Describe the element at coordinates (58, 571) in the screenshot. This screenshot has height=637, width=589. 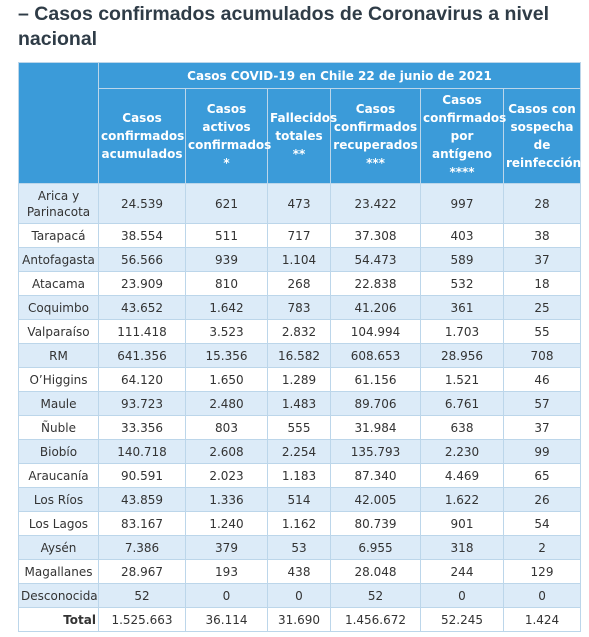
I see `region-cell: Magallanes` at that location.